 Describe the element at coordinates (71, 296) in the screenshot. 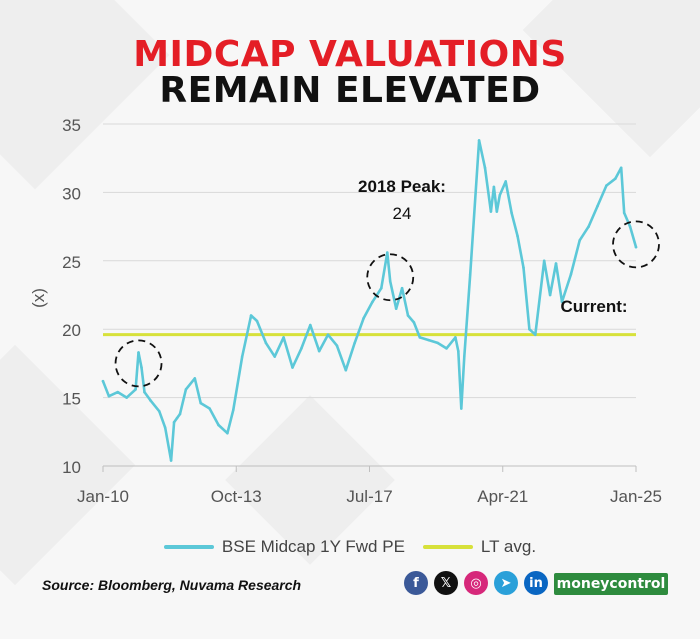

I see `y-axis: 10 15 20 25 30 35` at that location.